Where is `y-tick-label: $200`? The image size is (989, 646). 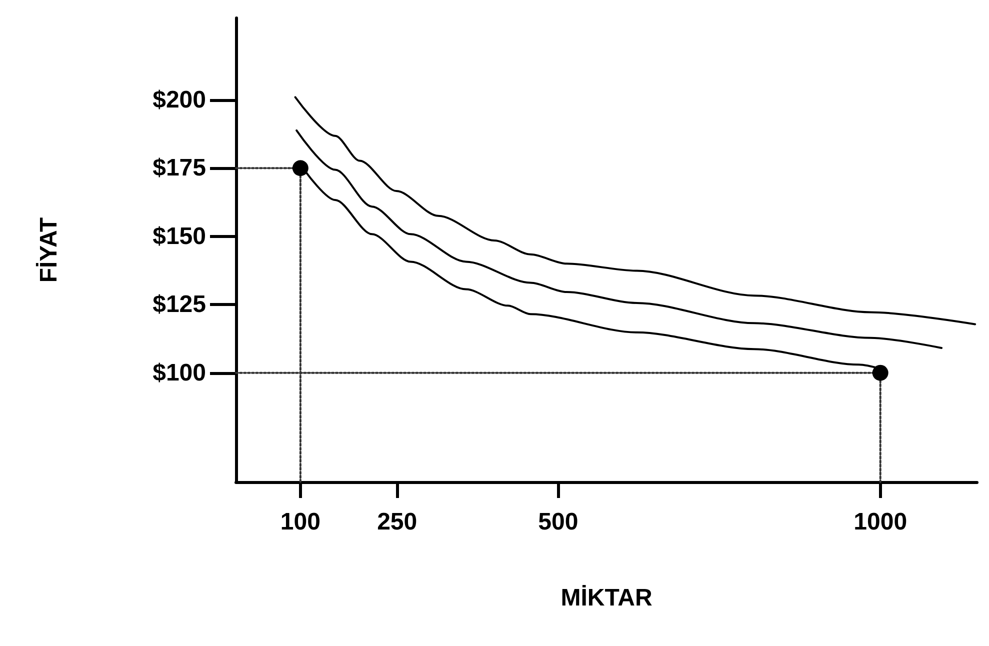
y-tick-label: $200 is located at coordinates (179, 100).